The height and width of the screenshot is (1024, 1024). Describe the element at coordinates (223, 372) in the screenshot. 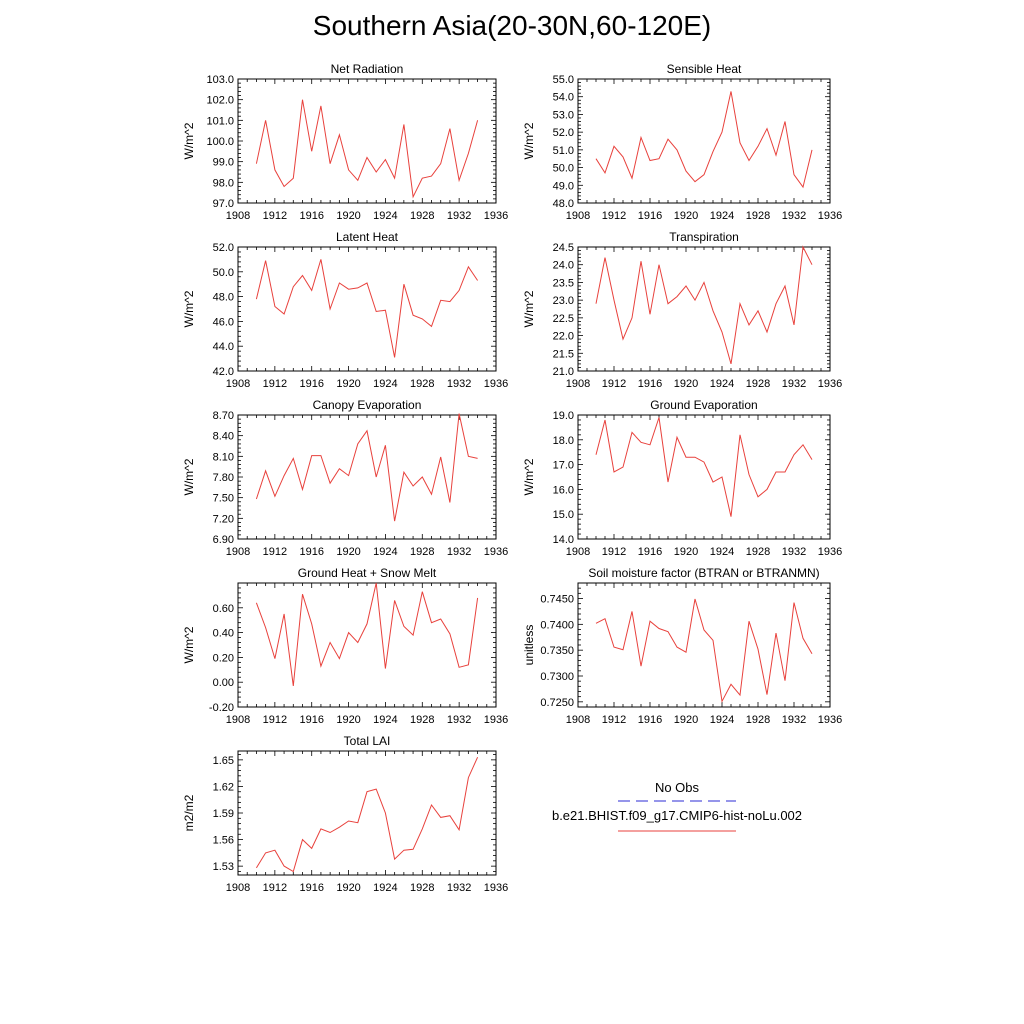

I see `y-tick-label: 42.0` at that location.